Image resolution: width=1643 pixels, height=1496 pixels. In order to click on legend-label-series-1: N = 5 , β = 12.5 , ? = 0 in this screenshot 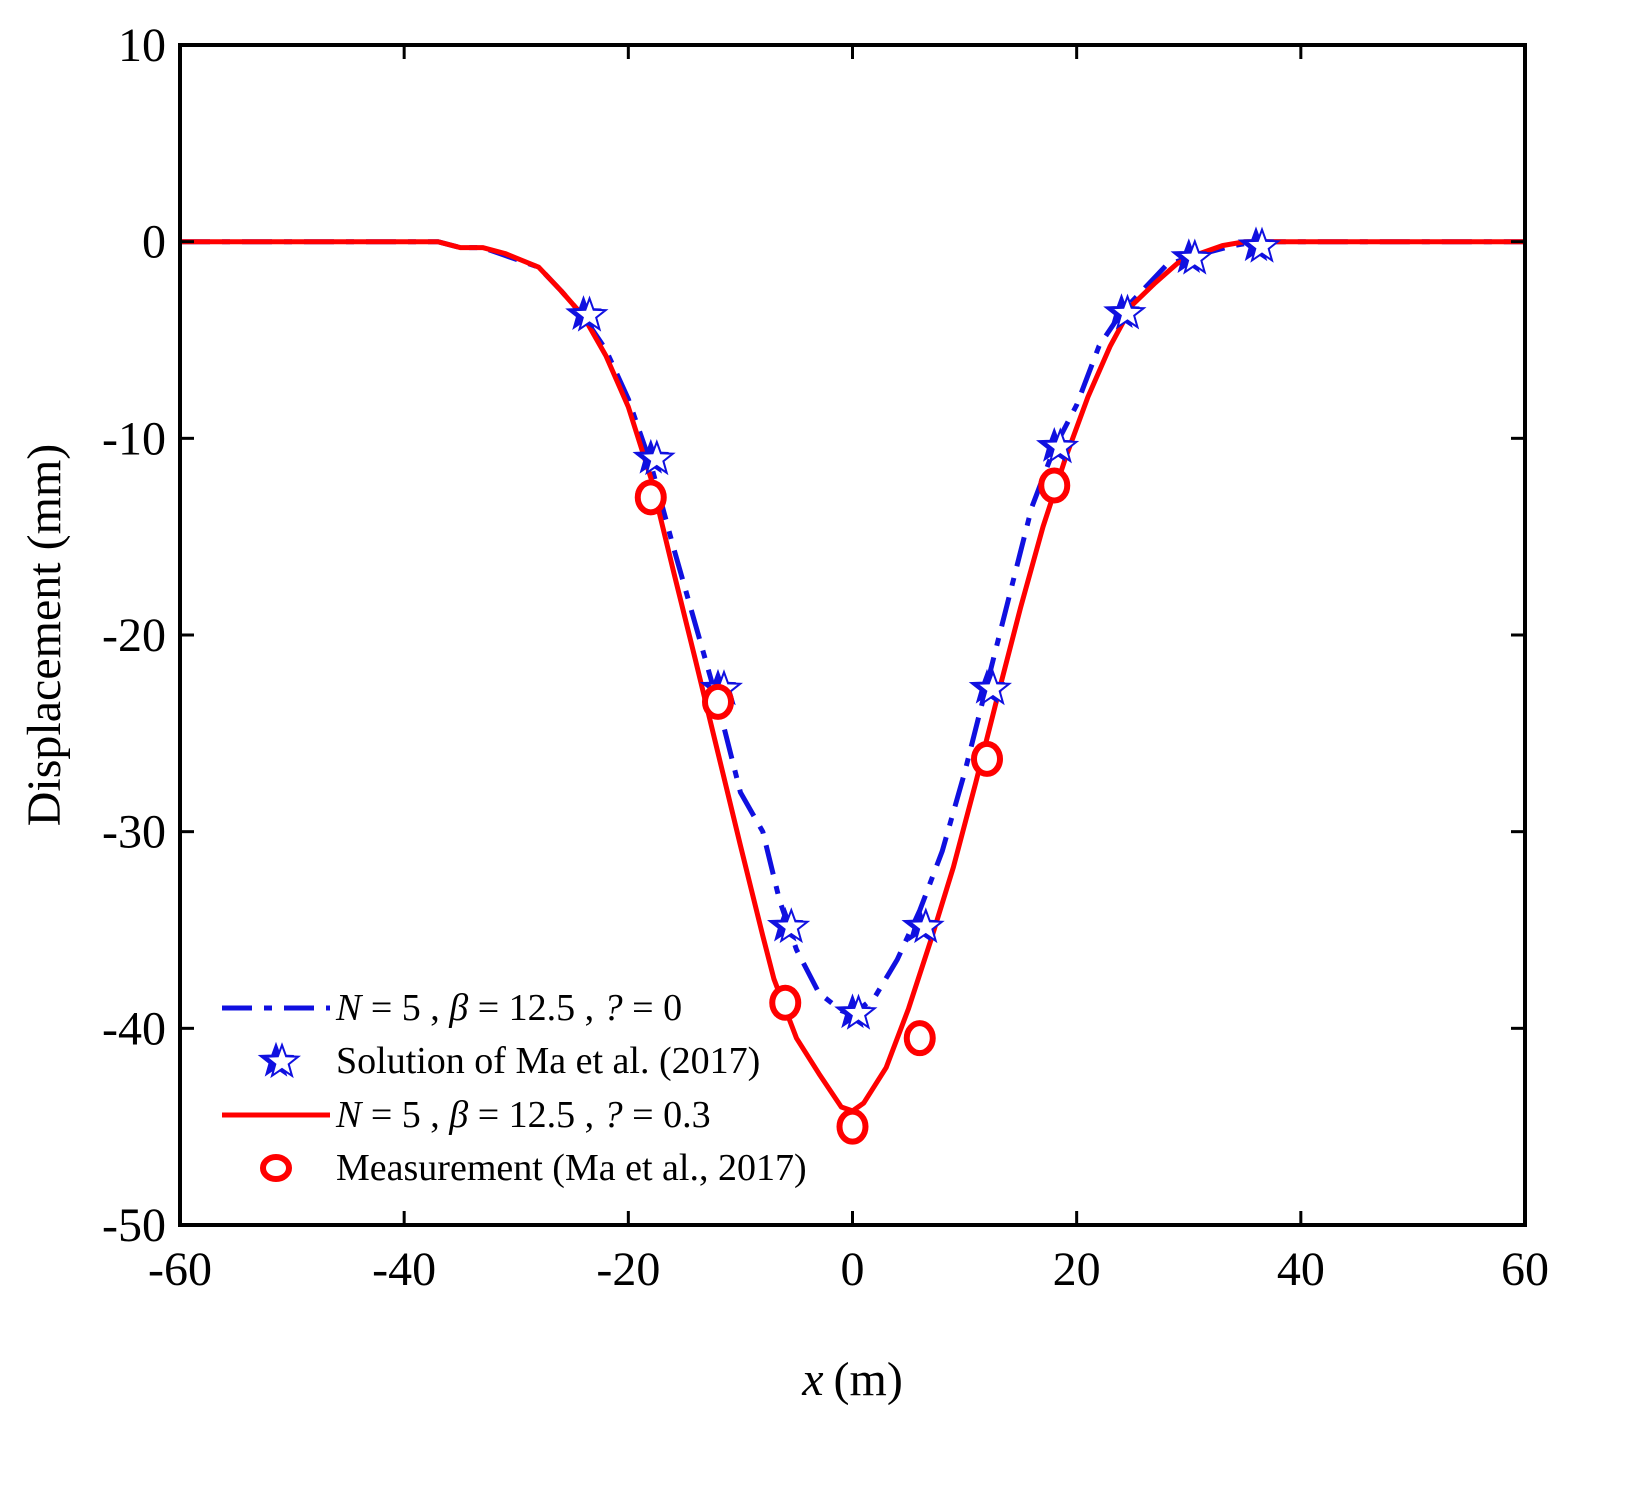, I will do `click(508, 1008)`.